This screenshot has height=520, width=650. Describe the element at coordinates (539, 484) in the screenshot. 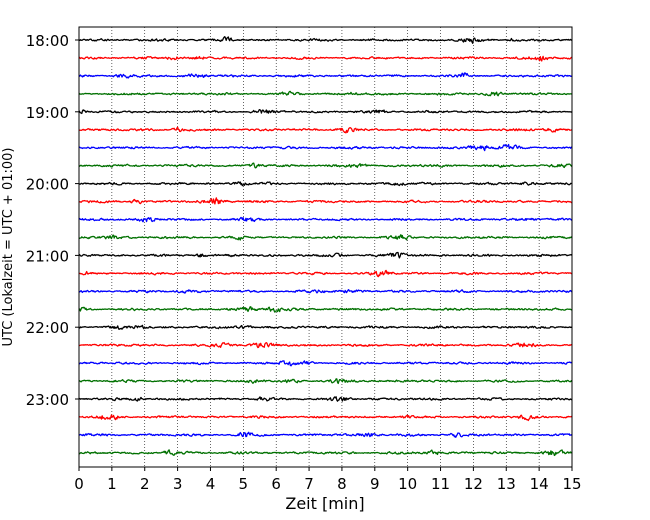

I see `x-tick-label: 14` at that location.